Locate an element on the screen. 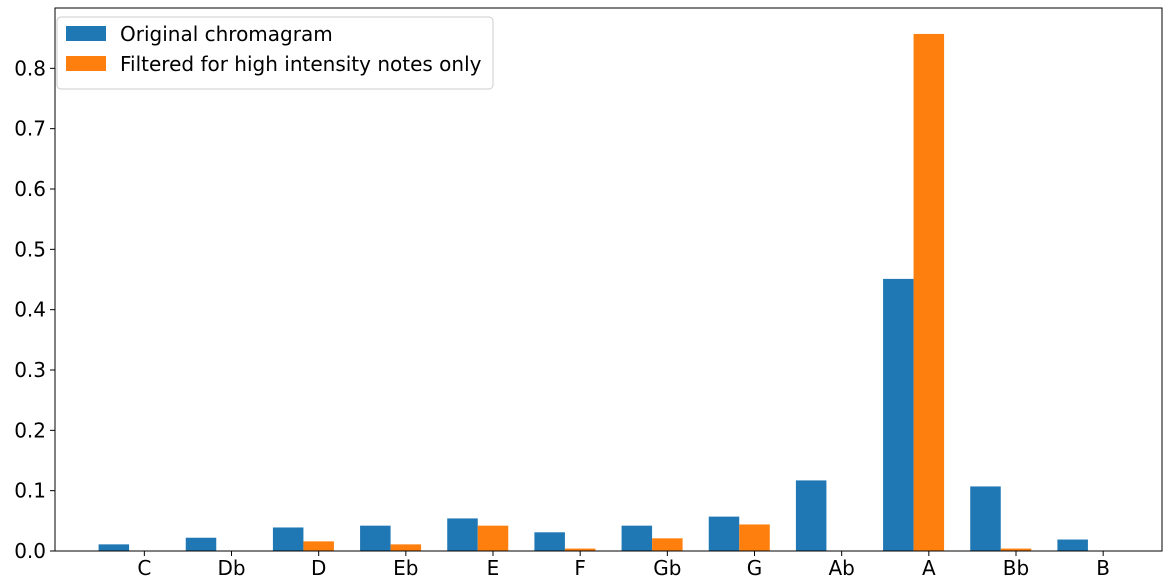 The image size is (1169, 584). bar-filtered-gb is located at coordinates (667, 544).